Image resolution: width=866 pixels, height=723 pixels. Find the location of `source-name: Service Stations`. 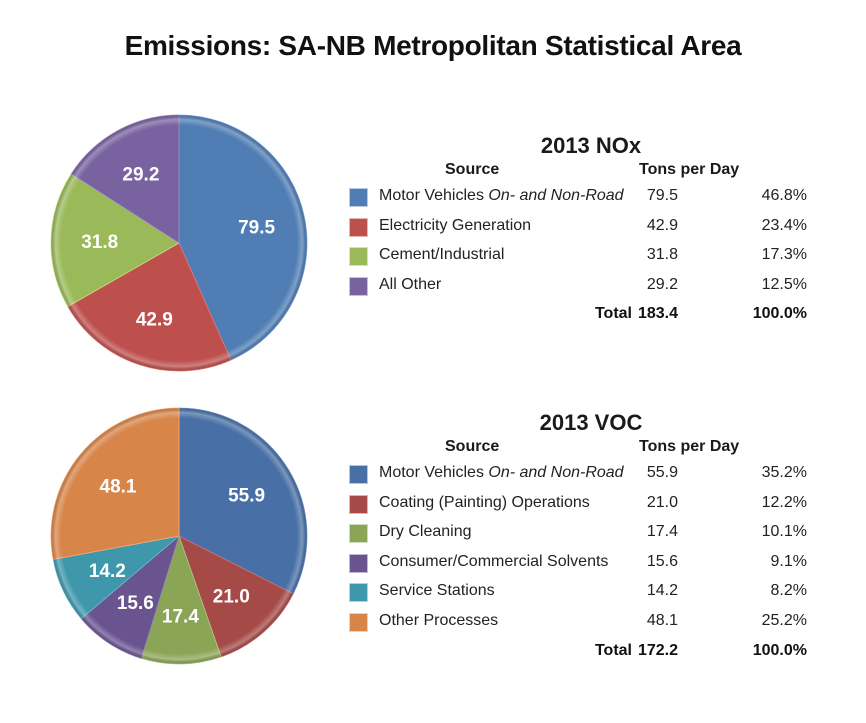

source-name: Service Stations is located at coordinates (437, 591).